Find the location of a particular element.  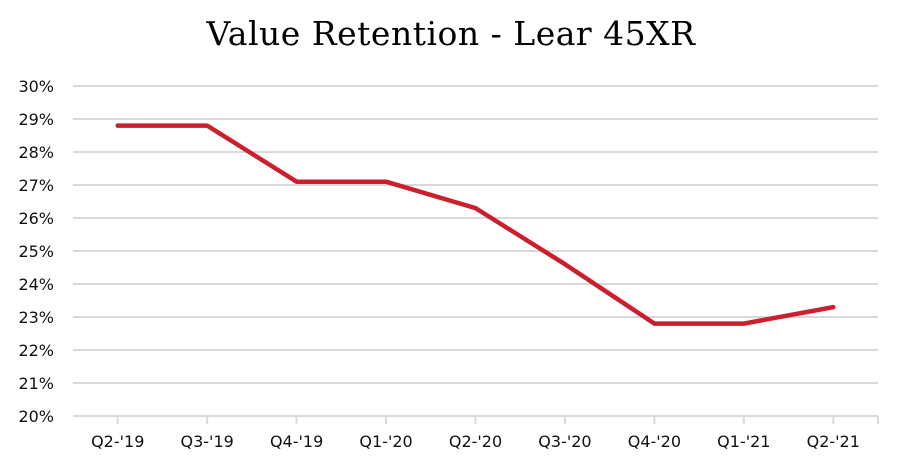

y-tick-label: 26% is located at coordinates (36, 218).